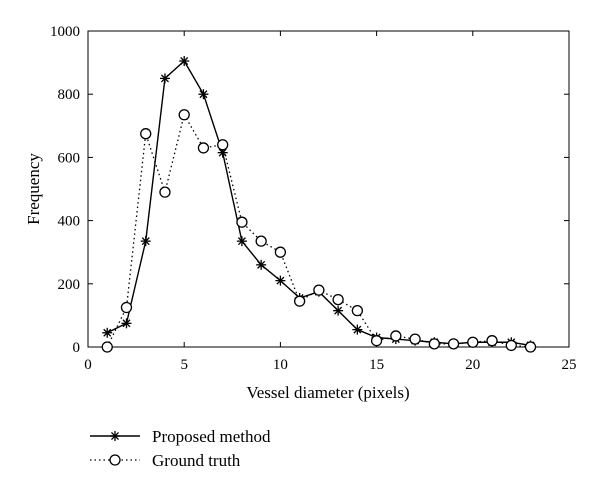 The height and width of the screenshot is (492, 600). I want to click on y-tick-label: 600, so click(69, 158).